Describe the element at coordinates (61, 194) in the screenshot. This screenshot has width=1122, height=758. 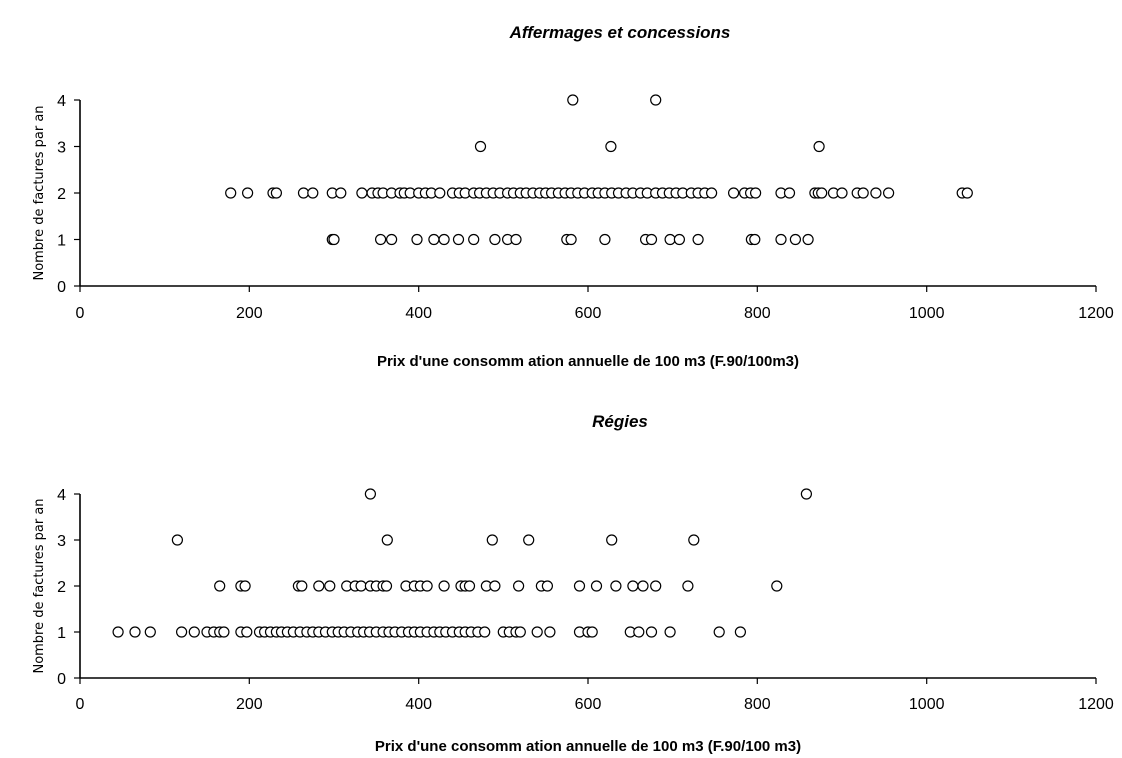
I see `y-tick-label: 2` at that location.